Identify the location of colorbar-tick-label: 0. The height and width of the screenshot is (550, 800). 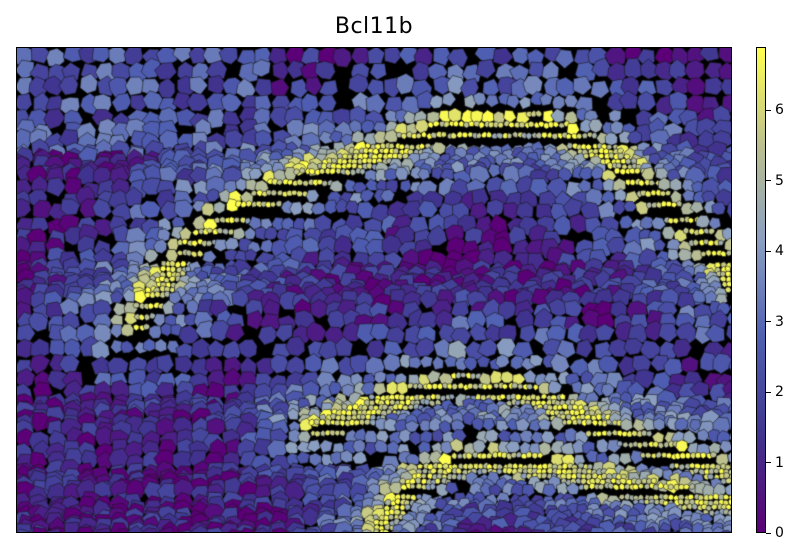
(779, 533).